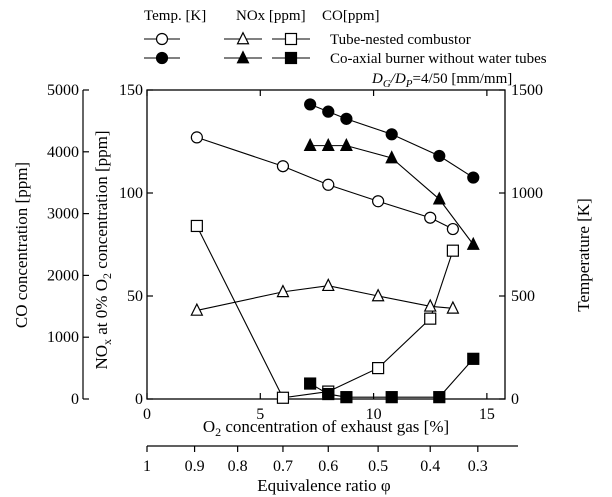 The width and height of the screenshot is (612, 497). I want to click on legend-header-nox: NOx [ppm], so click(271, 16).